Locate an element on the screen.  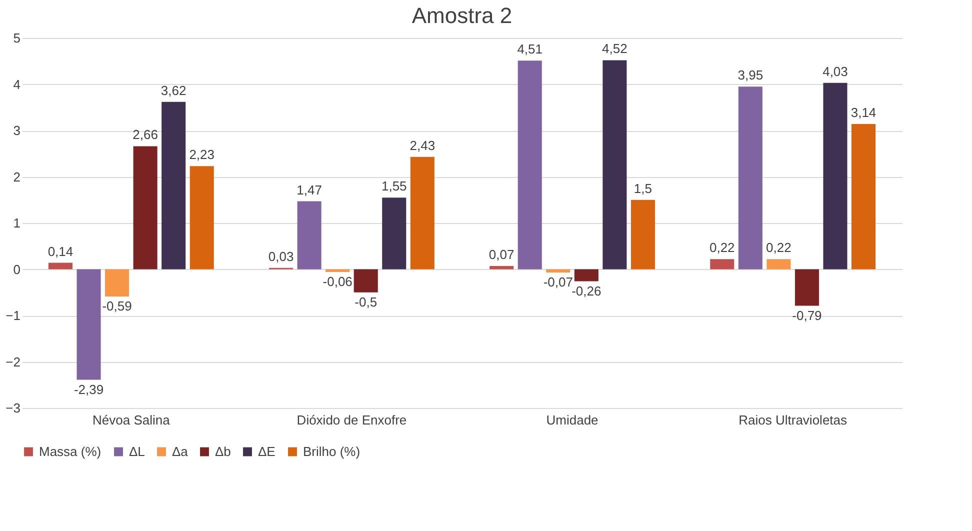
legend-label: Brilho (%) is located at coordinates (331, 451).